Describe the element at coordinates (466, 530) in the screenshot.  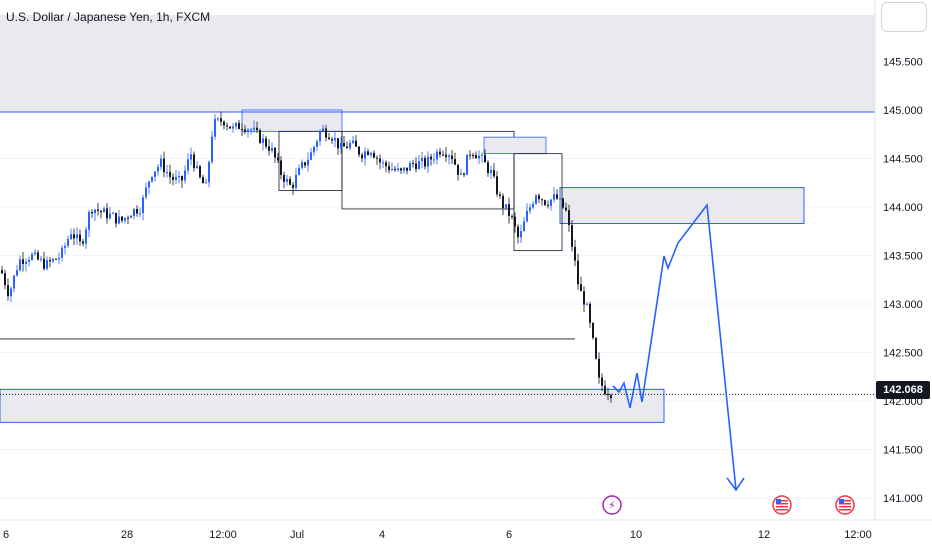
I see `time-axis: 6 28 12:00 Jul 4 6 10 12 12:00` at that location.